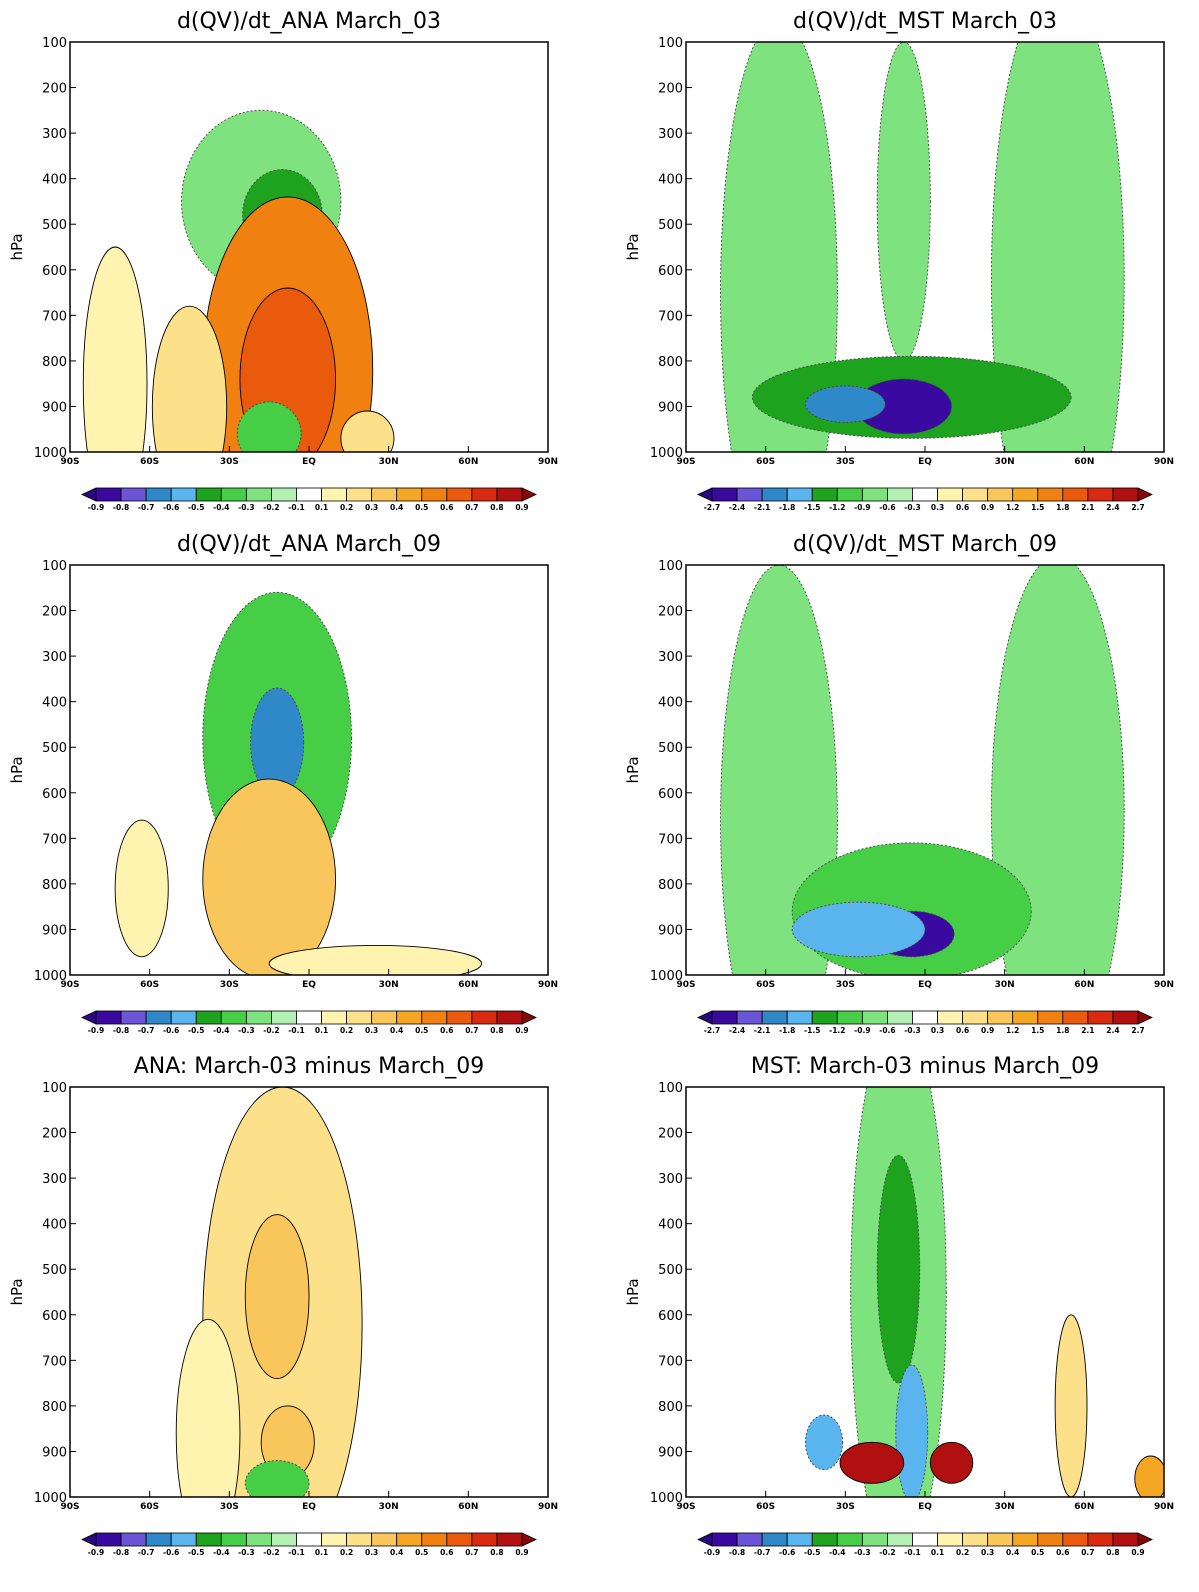 This screenshot has width=1199, height=1592. What do you see at coordinates (670, 316) in the screenshot?
I see `y-tick-label: 700` at bounding box center [670, 316].